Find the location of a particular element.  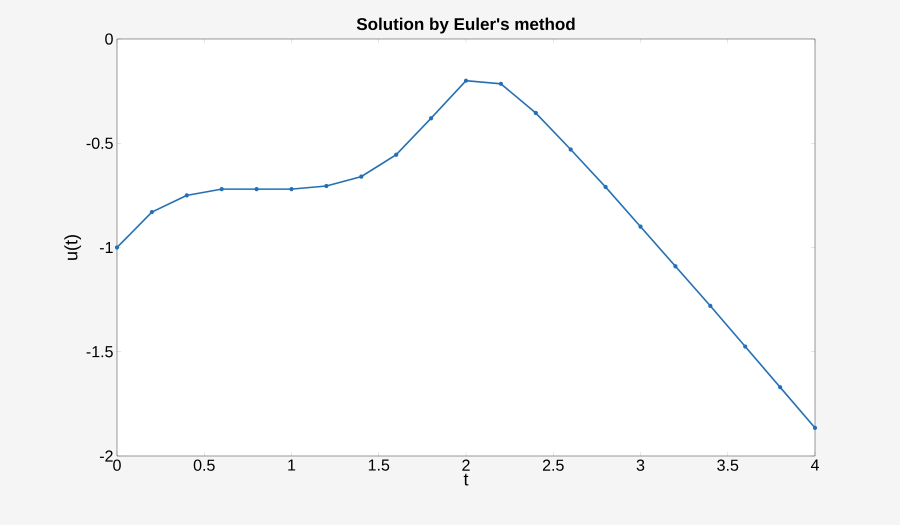

y-tick-label: 0 is located at coordinates (109, 39).